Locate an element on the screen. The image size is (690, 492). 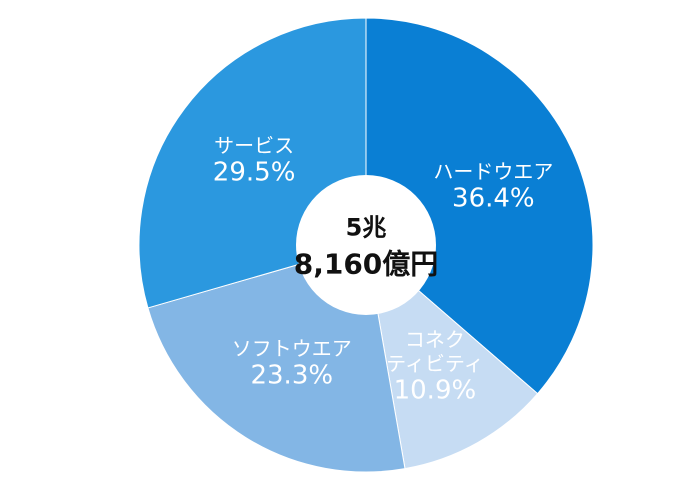
slice-label: ハードウエア 36.4% is located at coordinates (493, 186).